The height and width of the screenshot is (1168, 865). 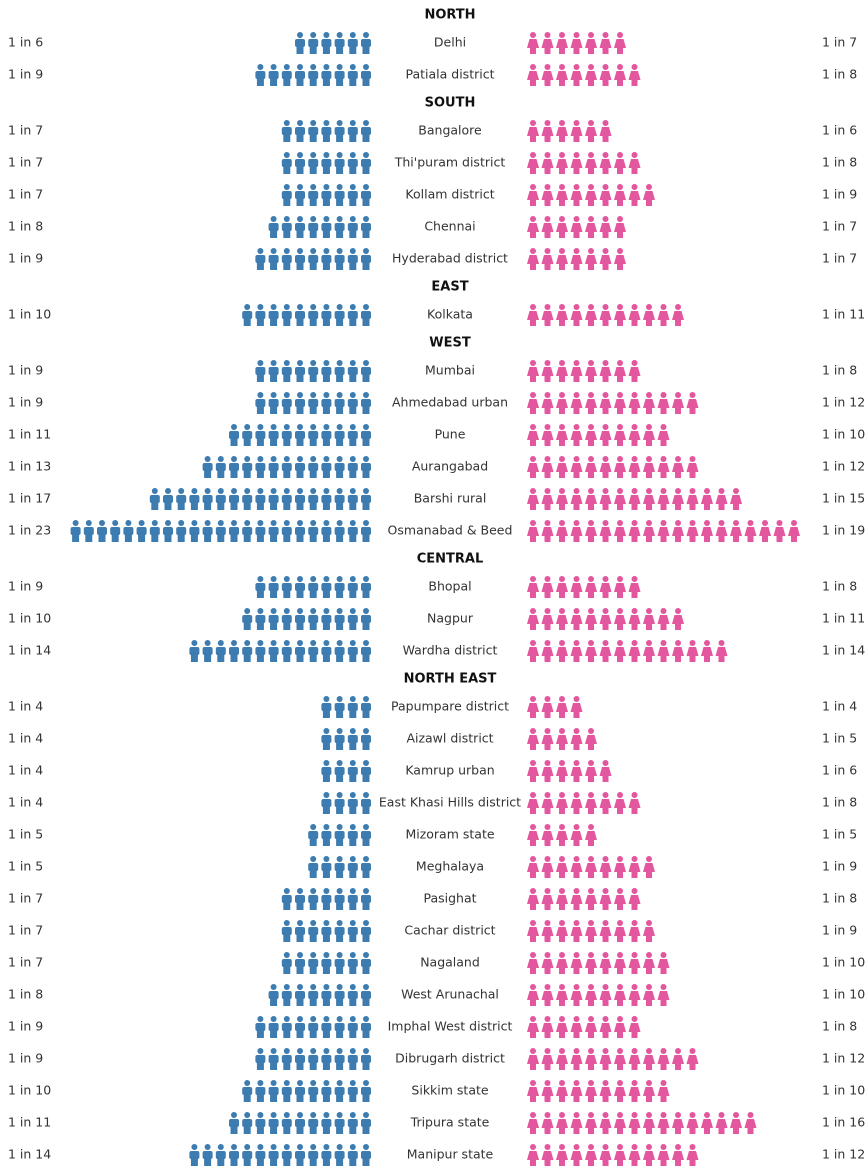 I want to click on left-value-label: 1 in 9, so click(x=25, y=1026).